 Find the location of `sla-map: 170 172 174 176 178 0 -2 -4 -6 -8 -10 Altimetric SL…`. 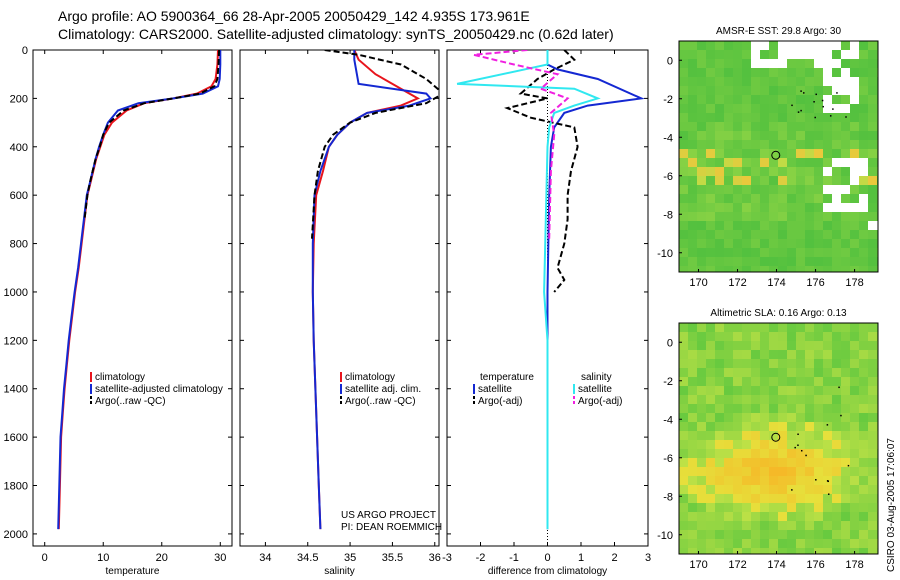

sla-map: 170 172 174 176 178 0 -2 -4 -6 -8 -10 Altimetric SL… is located at coordinates (768, 439).